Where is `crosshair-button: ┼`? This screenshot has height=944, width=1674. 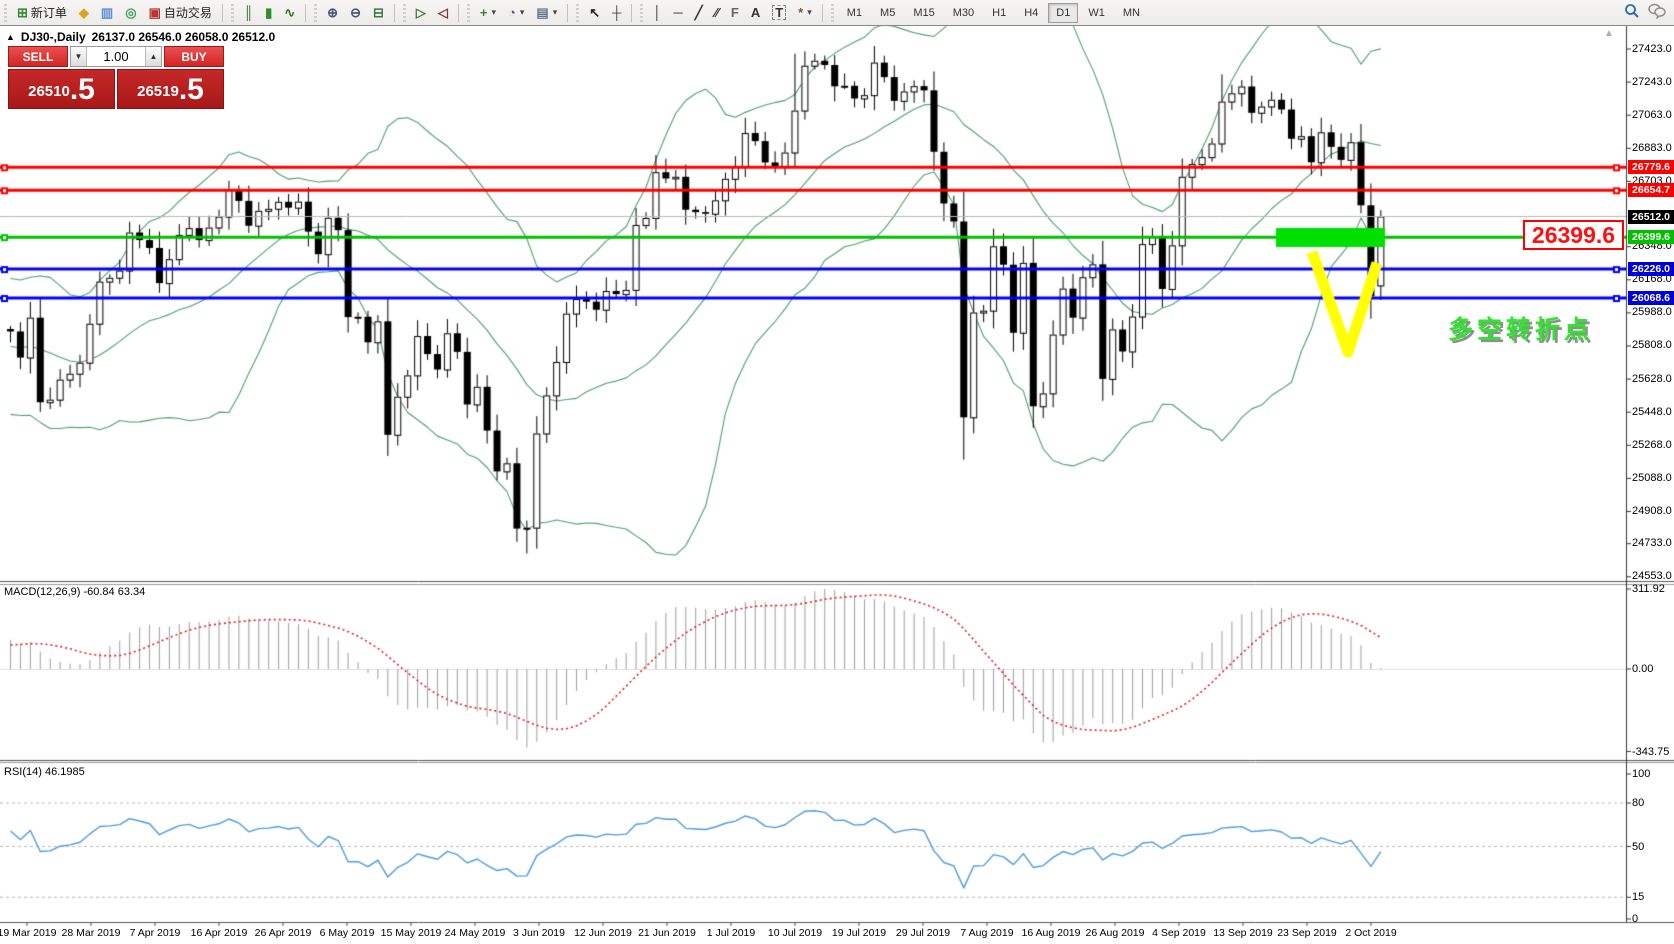
crosshair-button: ┼ is located at coordinates (616, 12).